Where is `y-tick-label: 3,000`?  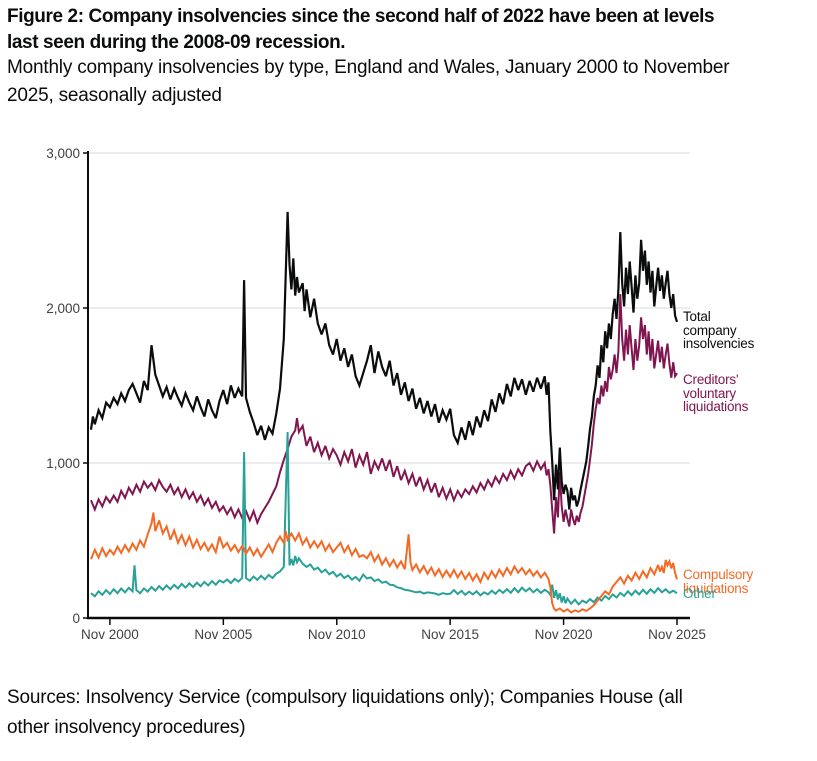
y-tick-label: 3,000 is located at coordinates (63, 153).